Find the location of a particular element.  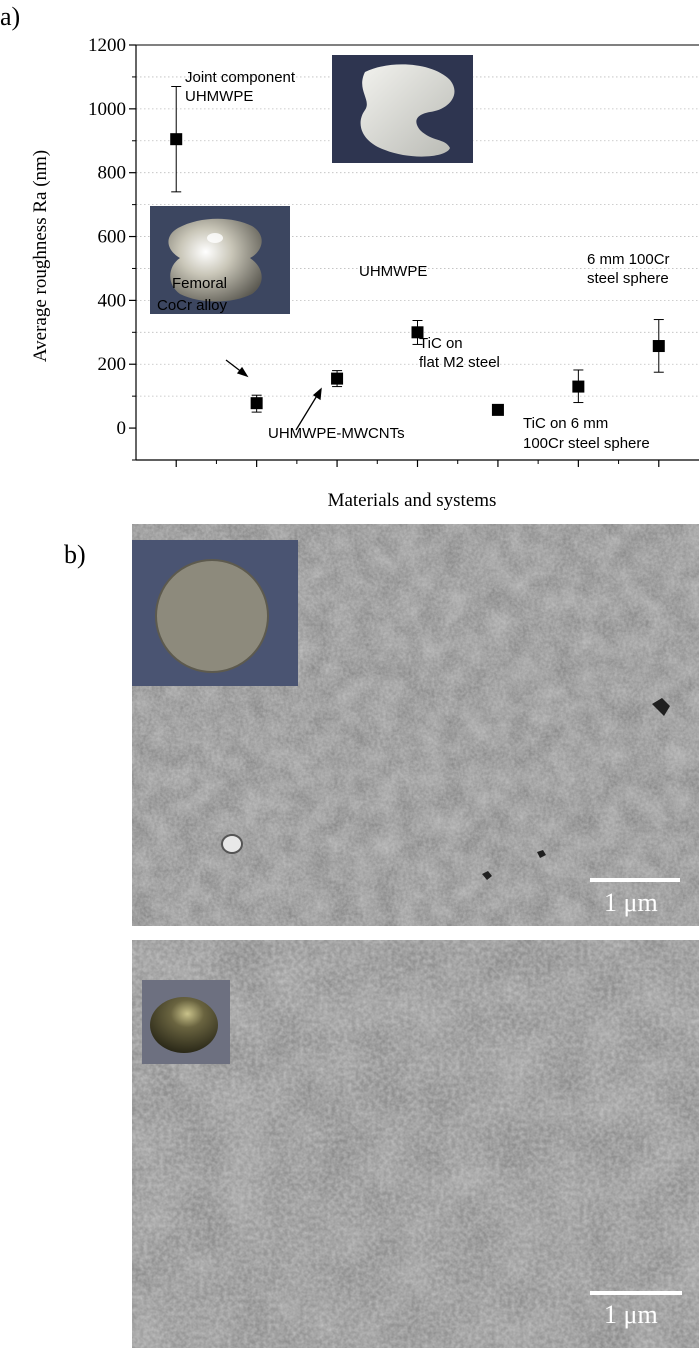

steel-sphere-photo is located at coordinates (186, 1022).